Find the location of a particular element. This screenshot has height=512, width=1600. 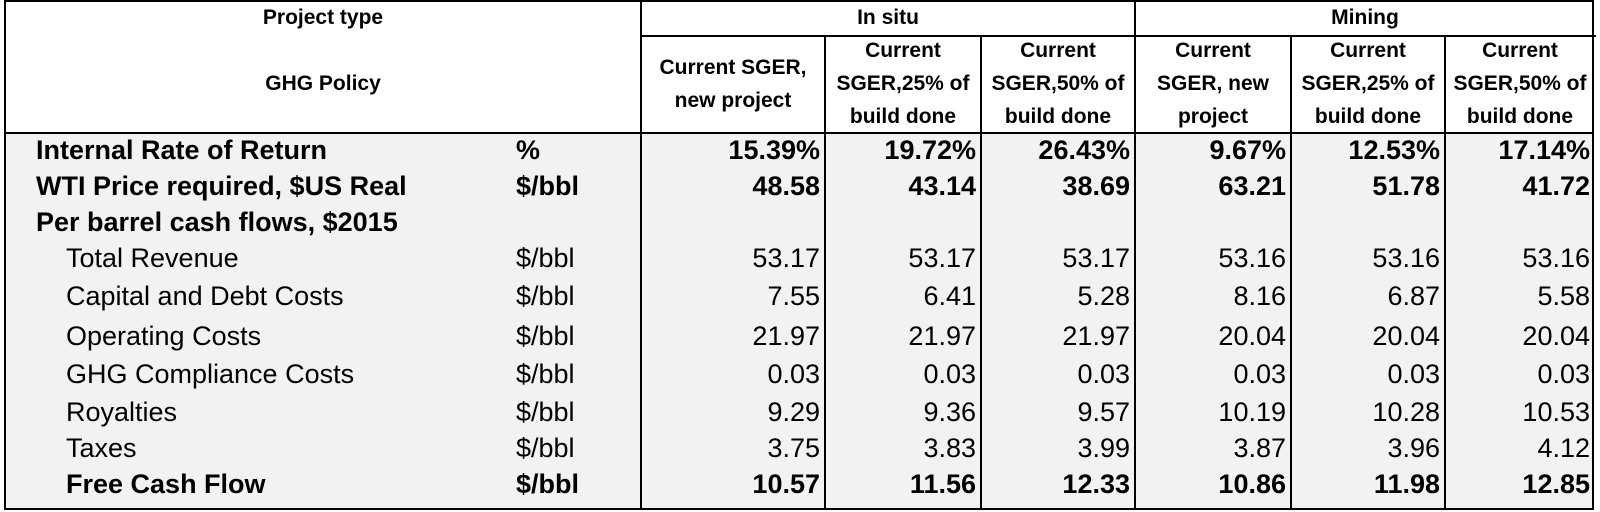

table-cell: 3.87 is located at coordinates (1259, 448).